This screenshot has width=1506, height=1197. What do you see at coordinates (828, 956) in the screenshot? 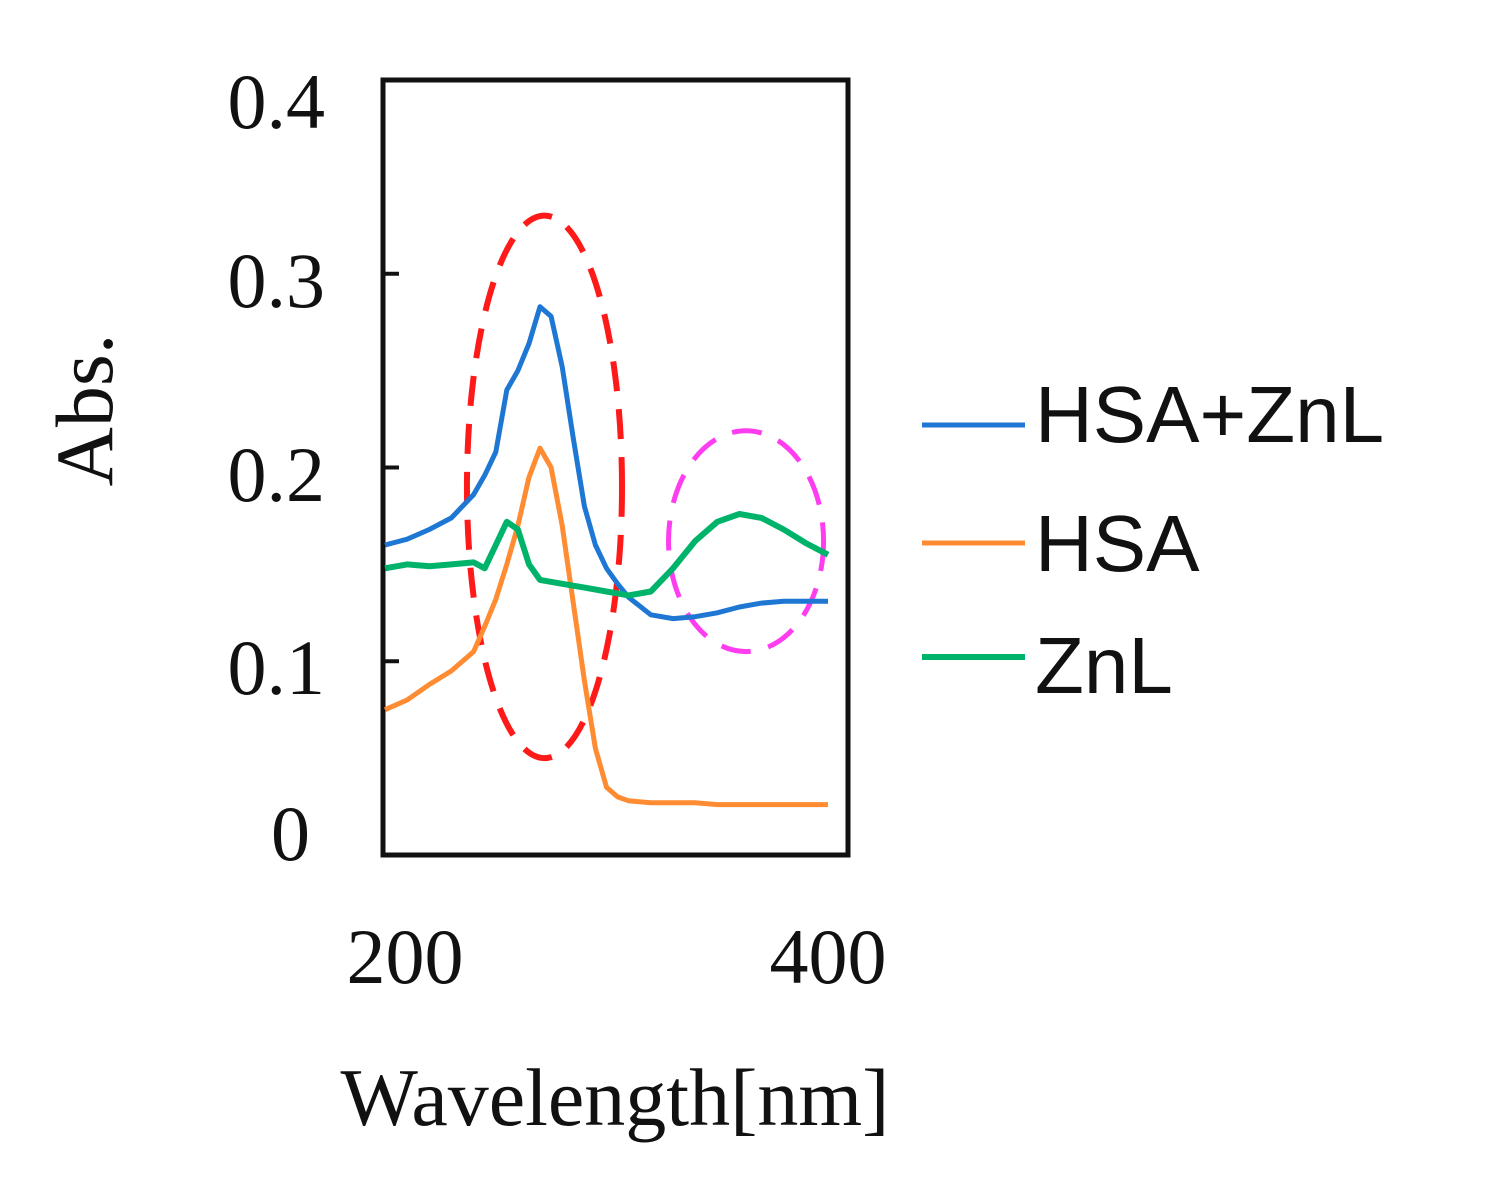
I see `x-tick-label-400: 400` at bounding box center [828, 956].